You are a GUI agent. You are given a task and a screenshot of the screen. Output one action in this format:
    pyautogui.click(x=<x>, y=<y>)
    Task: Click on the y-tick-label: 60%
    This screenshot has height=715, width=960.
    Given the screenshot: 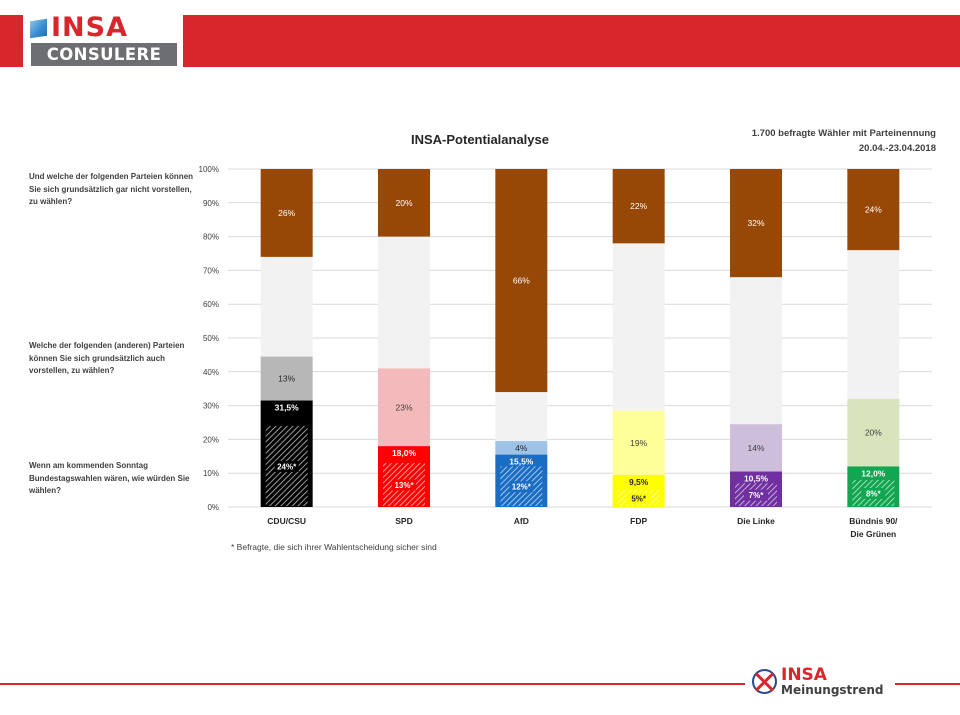 What is the action you would take?
    pyautogui.click(x=211, y=304)
    